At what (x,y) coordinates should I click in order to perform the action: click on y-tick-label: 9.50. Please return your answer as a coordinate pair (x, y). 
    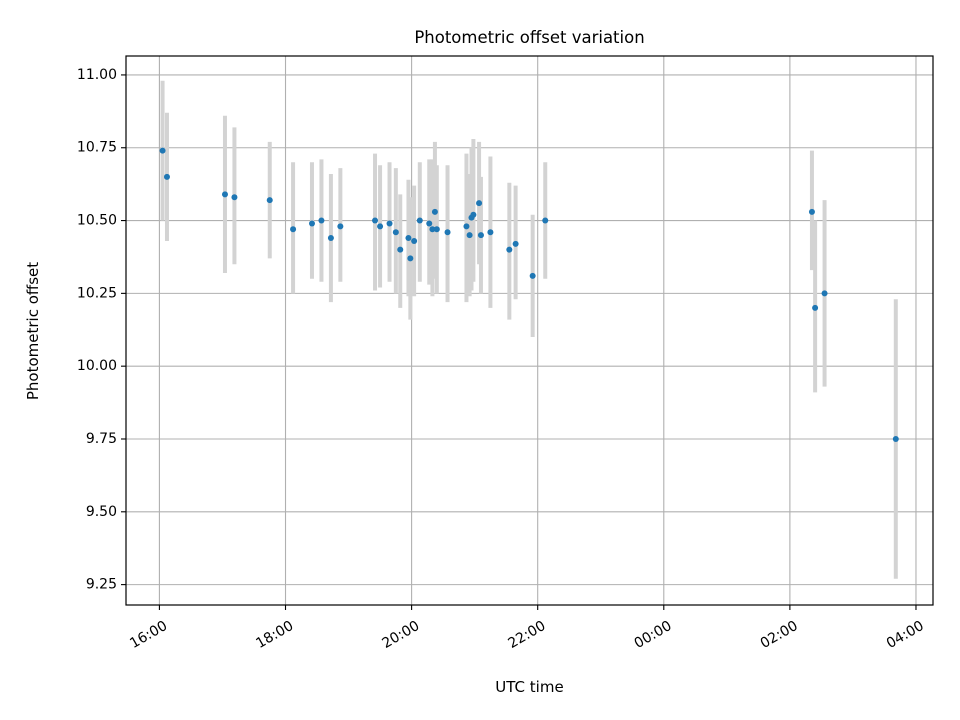
    Looking at the image, I should click on (101, 512).